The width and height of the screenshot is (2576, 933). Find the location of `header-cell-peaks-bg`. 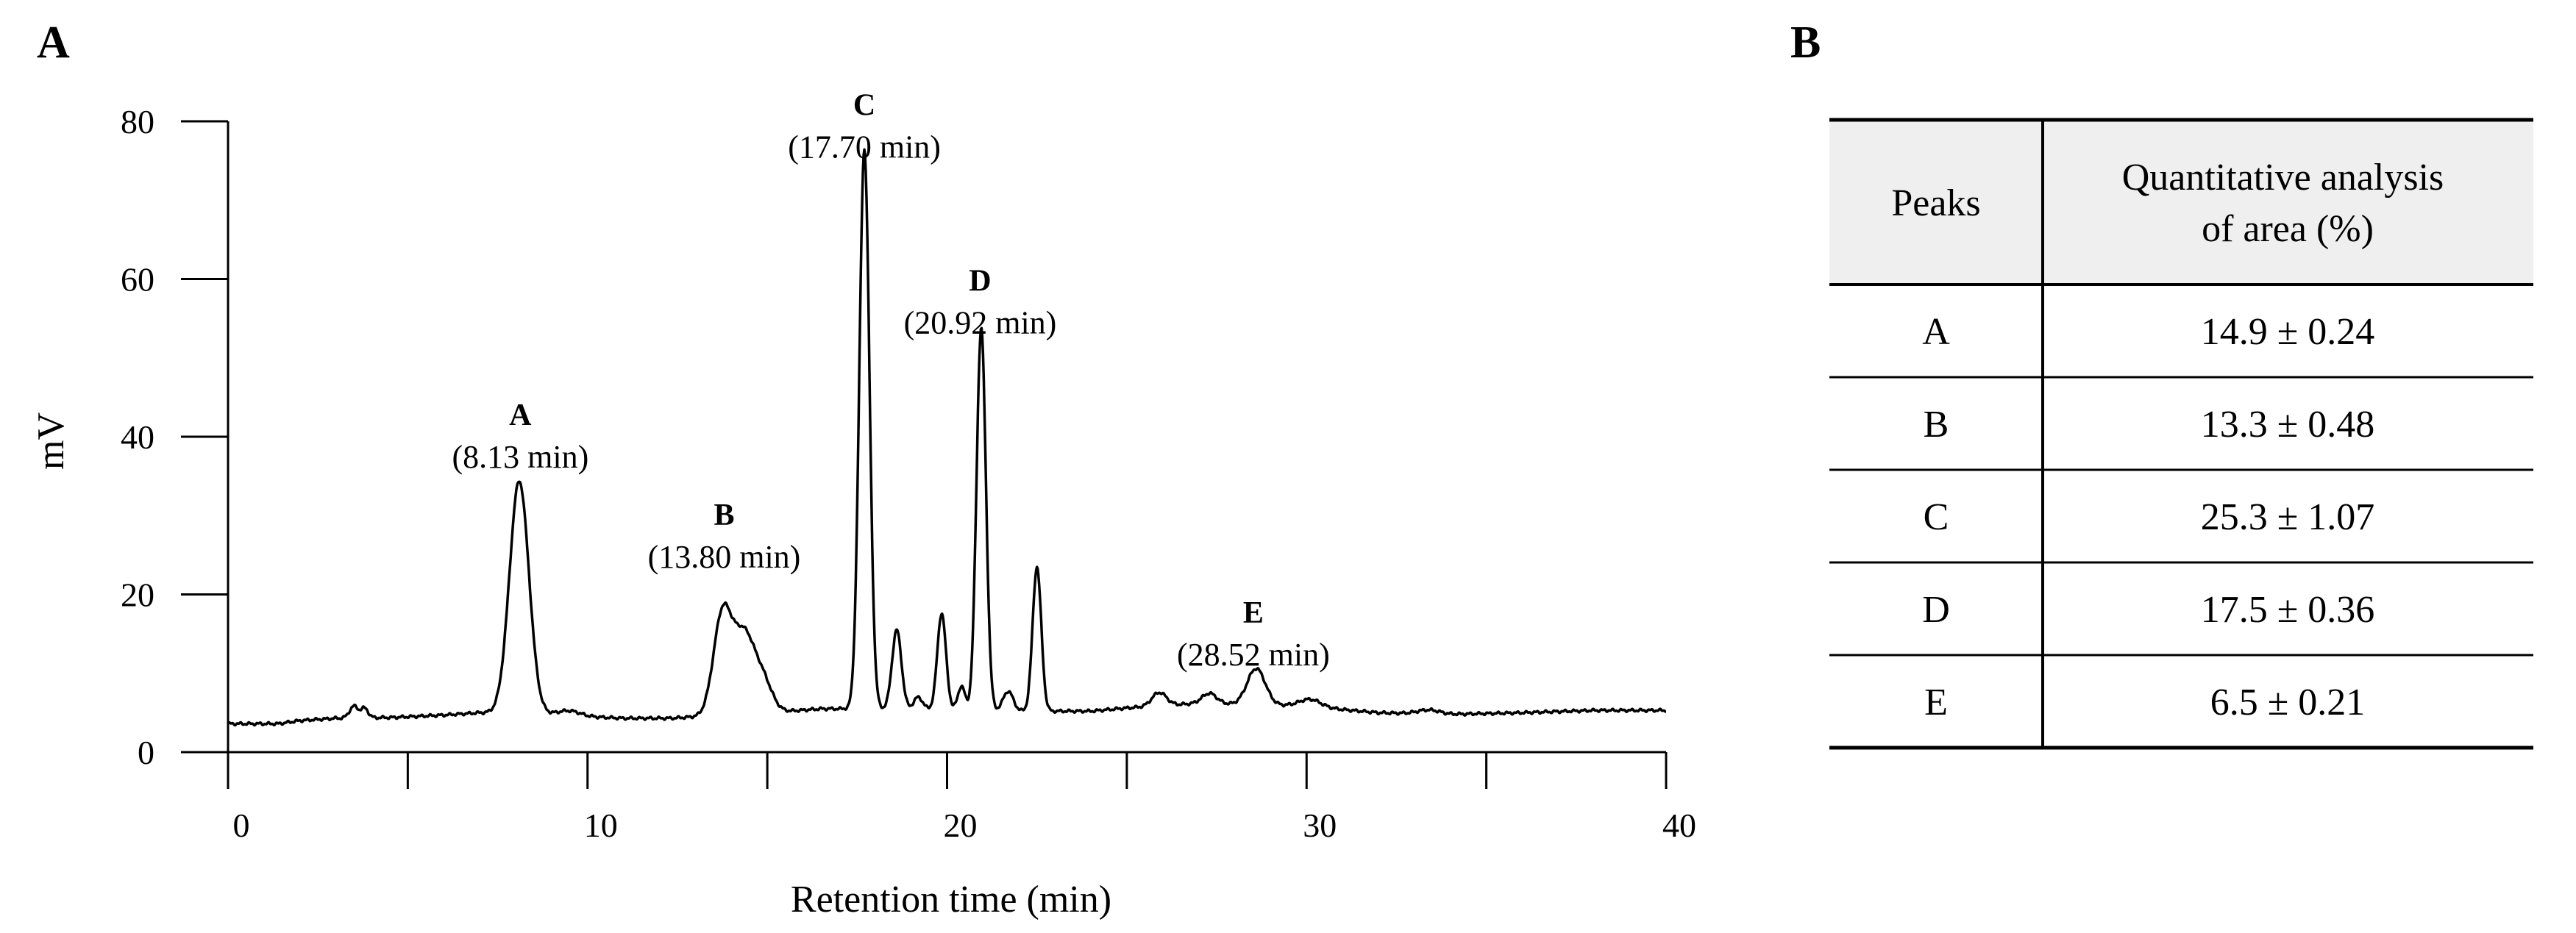

header-cell-peaks-bg is located at coordinates (1936, 202).